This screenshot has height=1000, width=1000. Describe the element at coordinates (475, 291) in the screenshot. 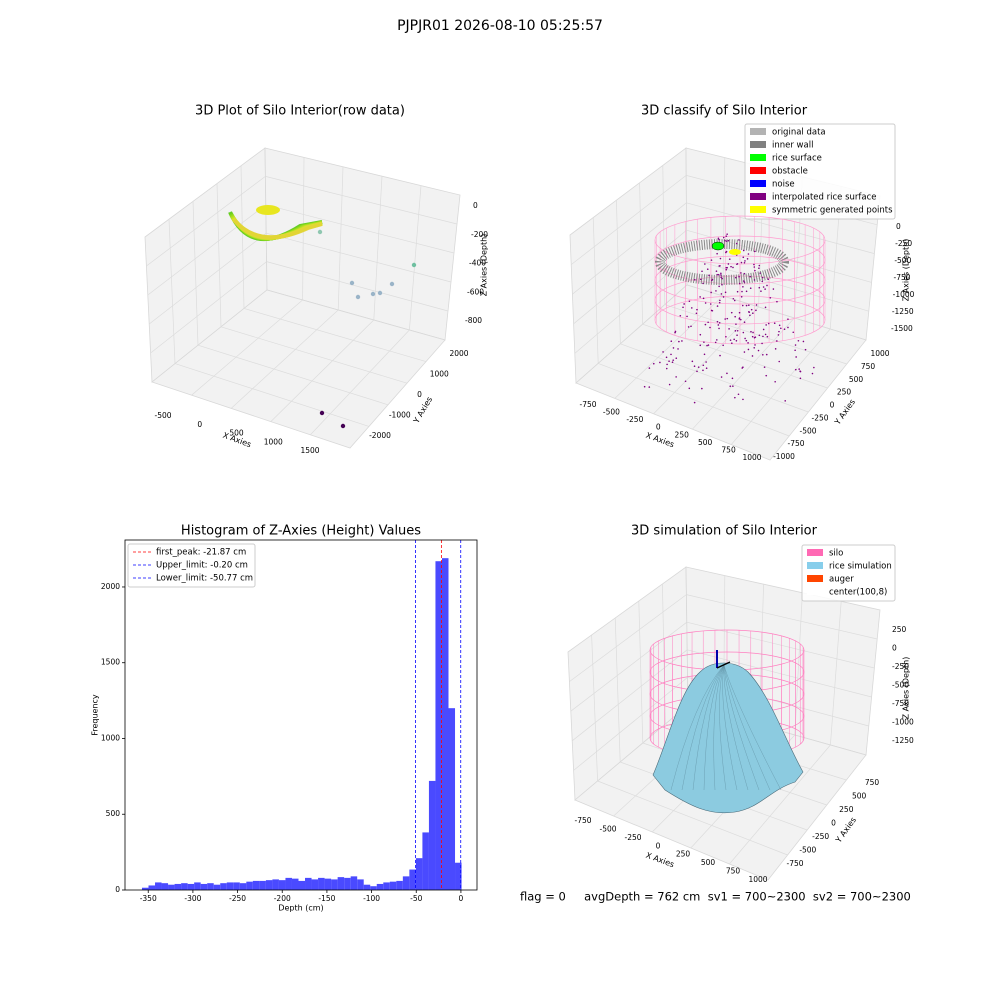

I see `z-tick-label: -600` at that location.